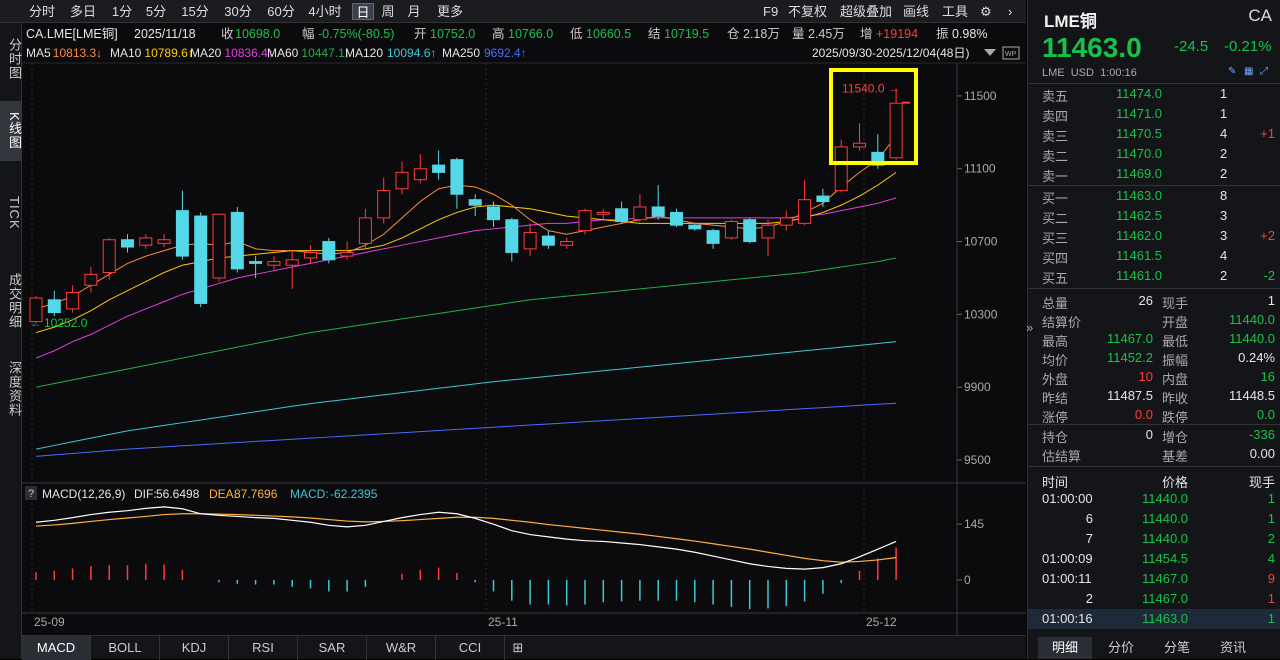 The image size is (1280, 660). What do you see at coordinates (1154, 174) in the screenshot?
I see `ask-row-4: 卖一 11469.0 2` at bounding box center [1154, 174].